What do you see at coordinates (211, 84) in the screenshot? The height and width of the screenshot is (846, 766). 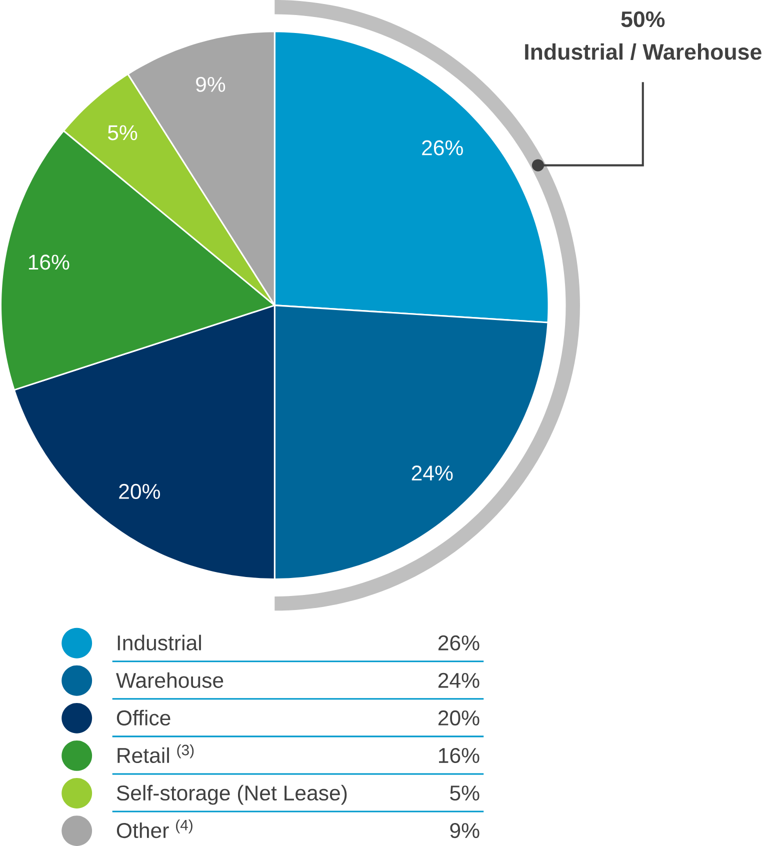 I see `data-label: 9%` at bounding box center [211, 84].